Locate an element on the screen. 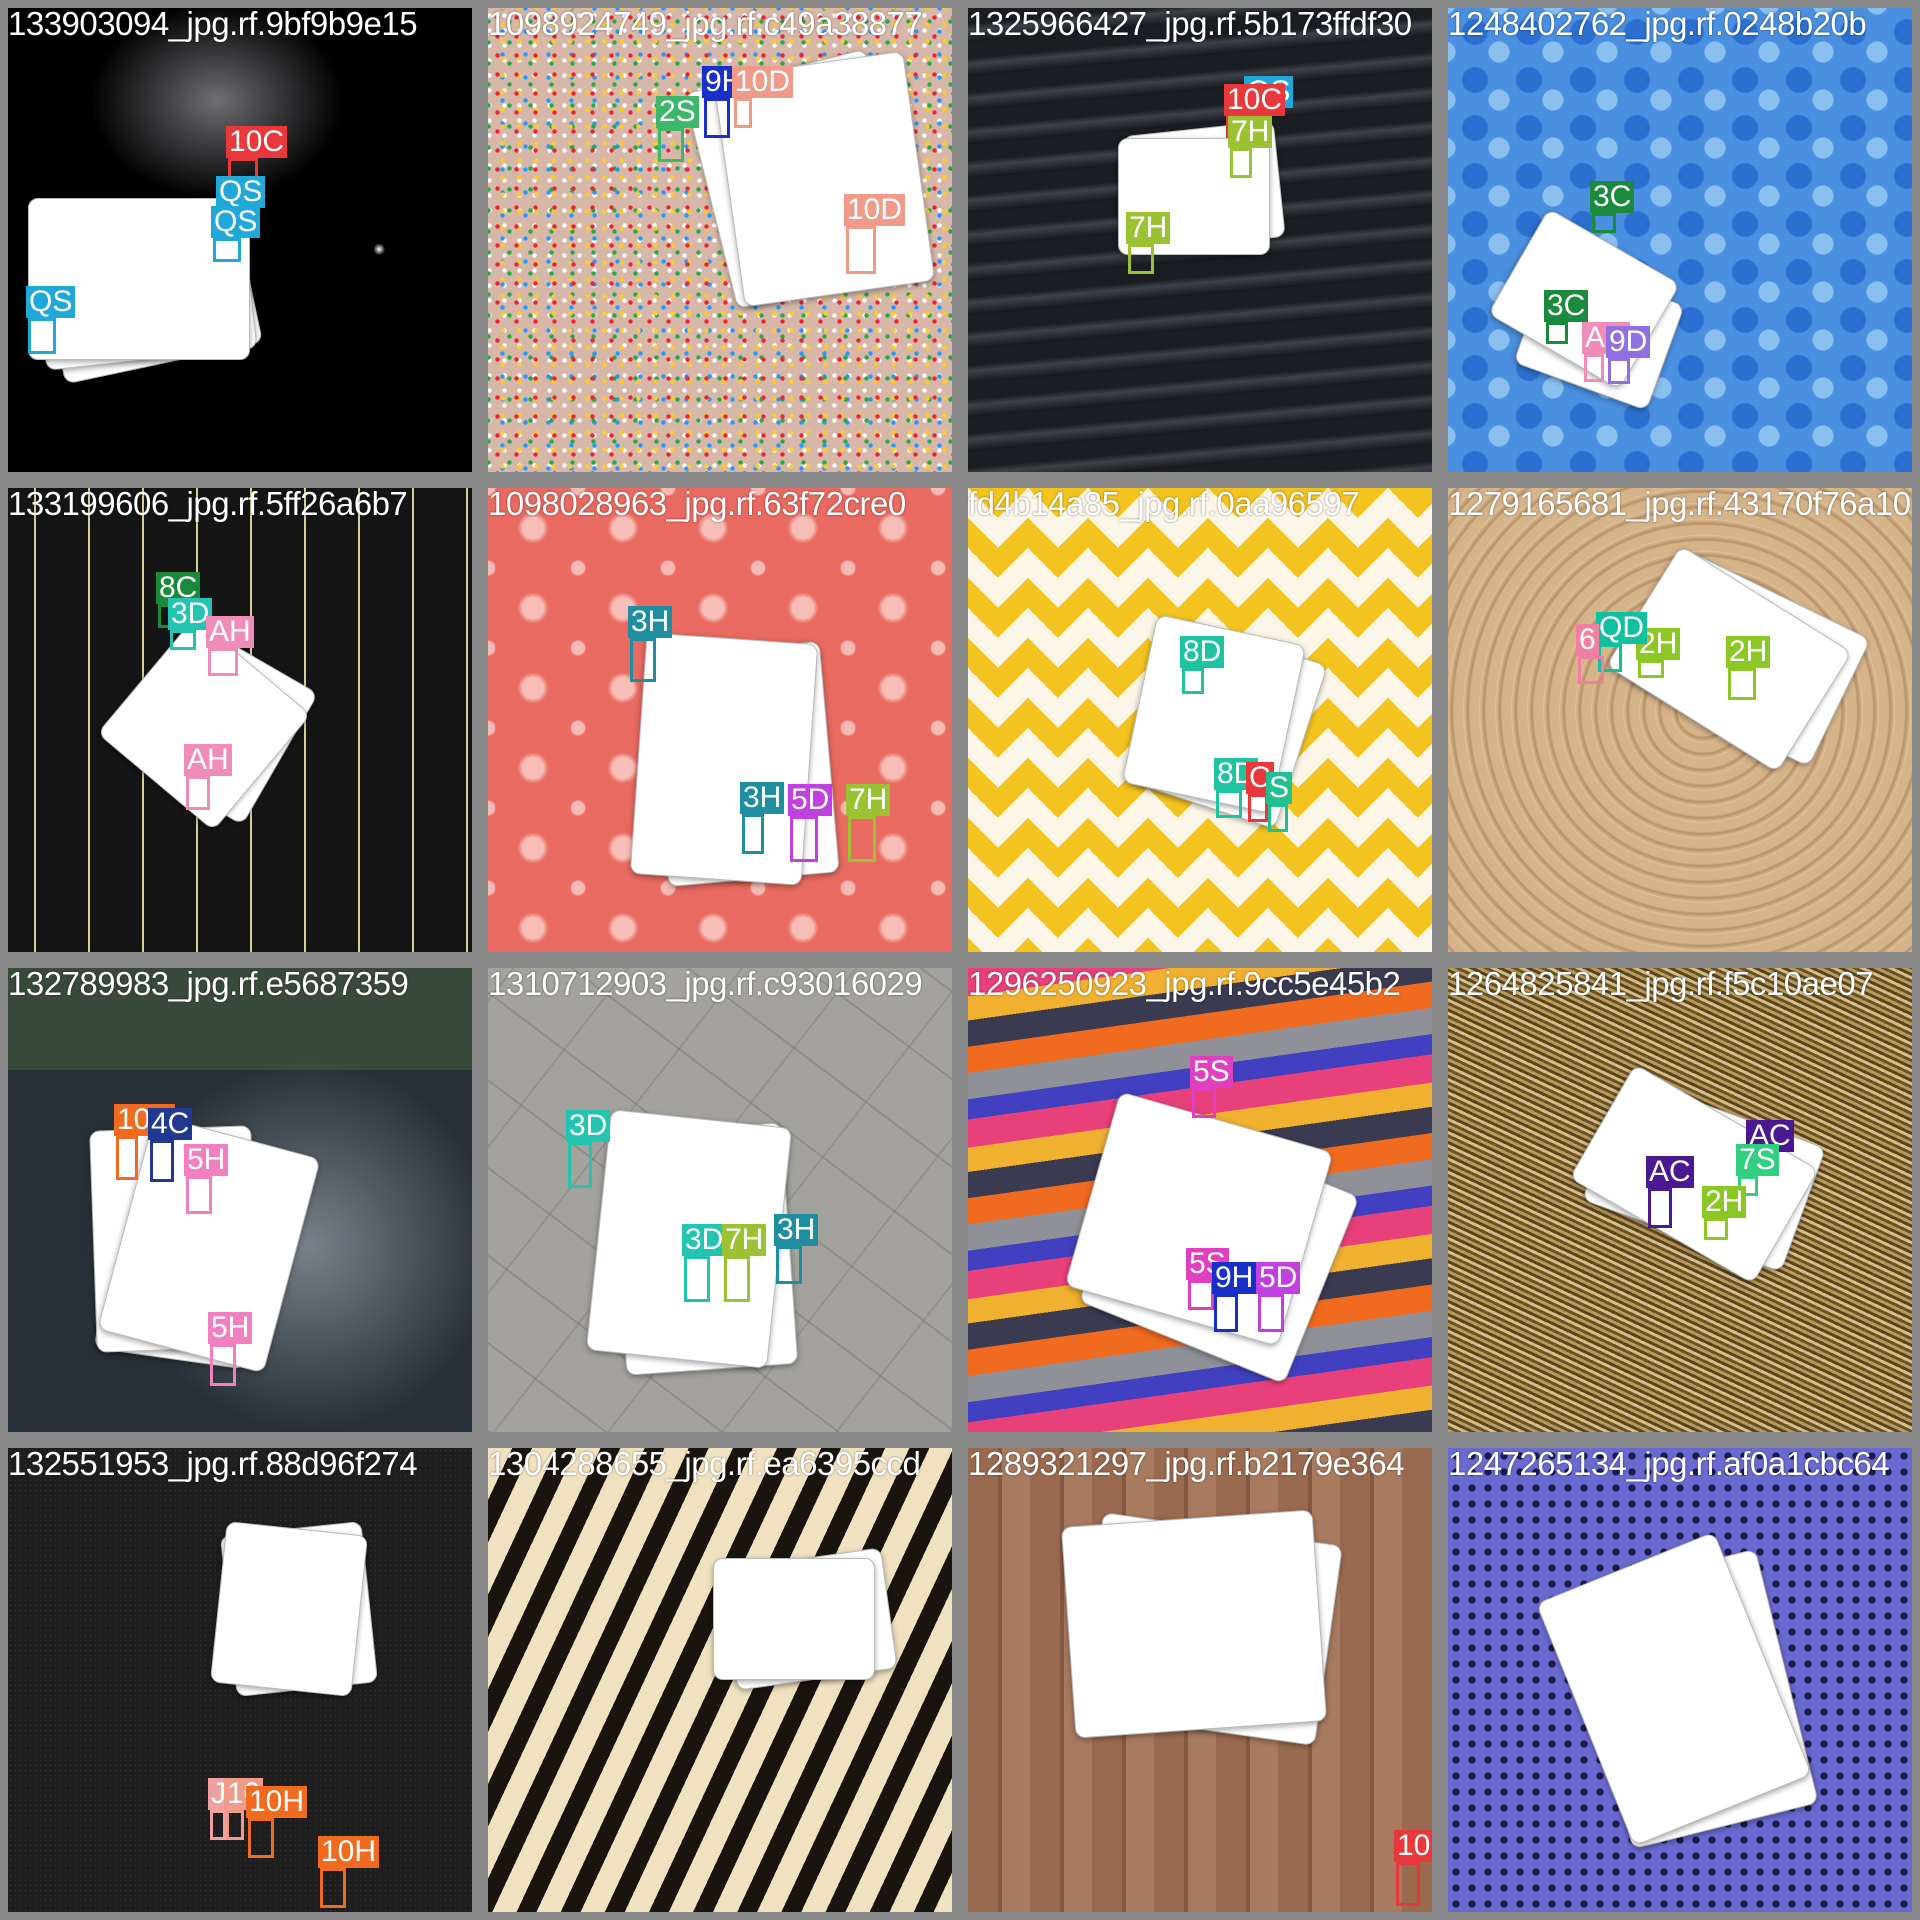 Image resolution: width=1920 pixels, height=1920 pixels. detection-box-b: AC is located at coordinates (1670, 1192).